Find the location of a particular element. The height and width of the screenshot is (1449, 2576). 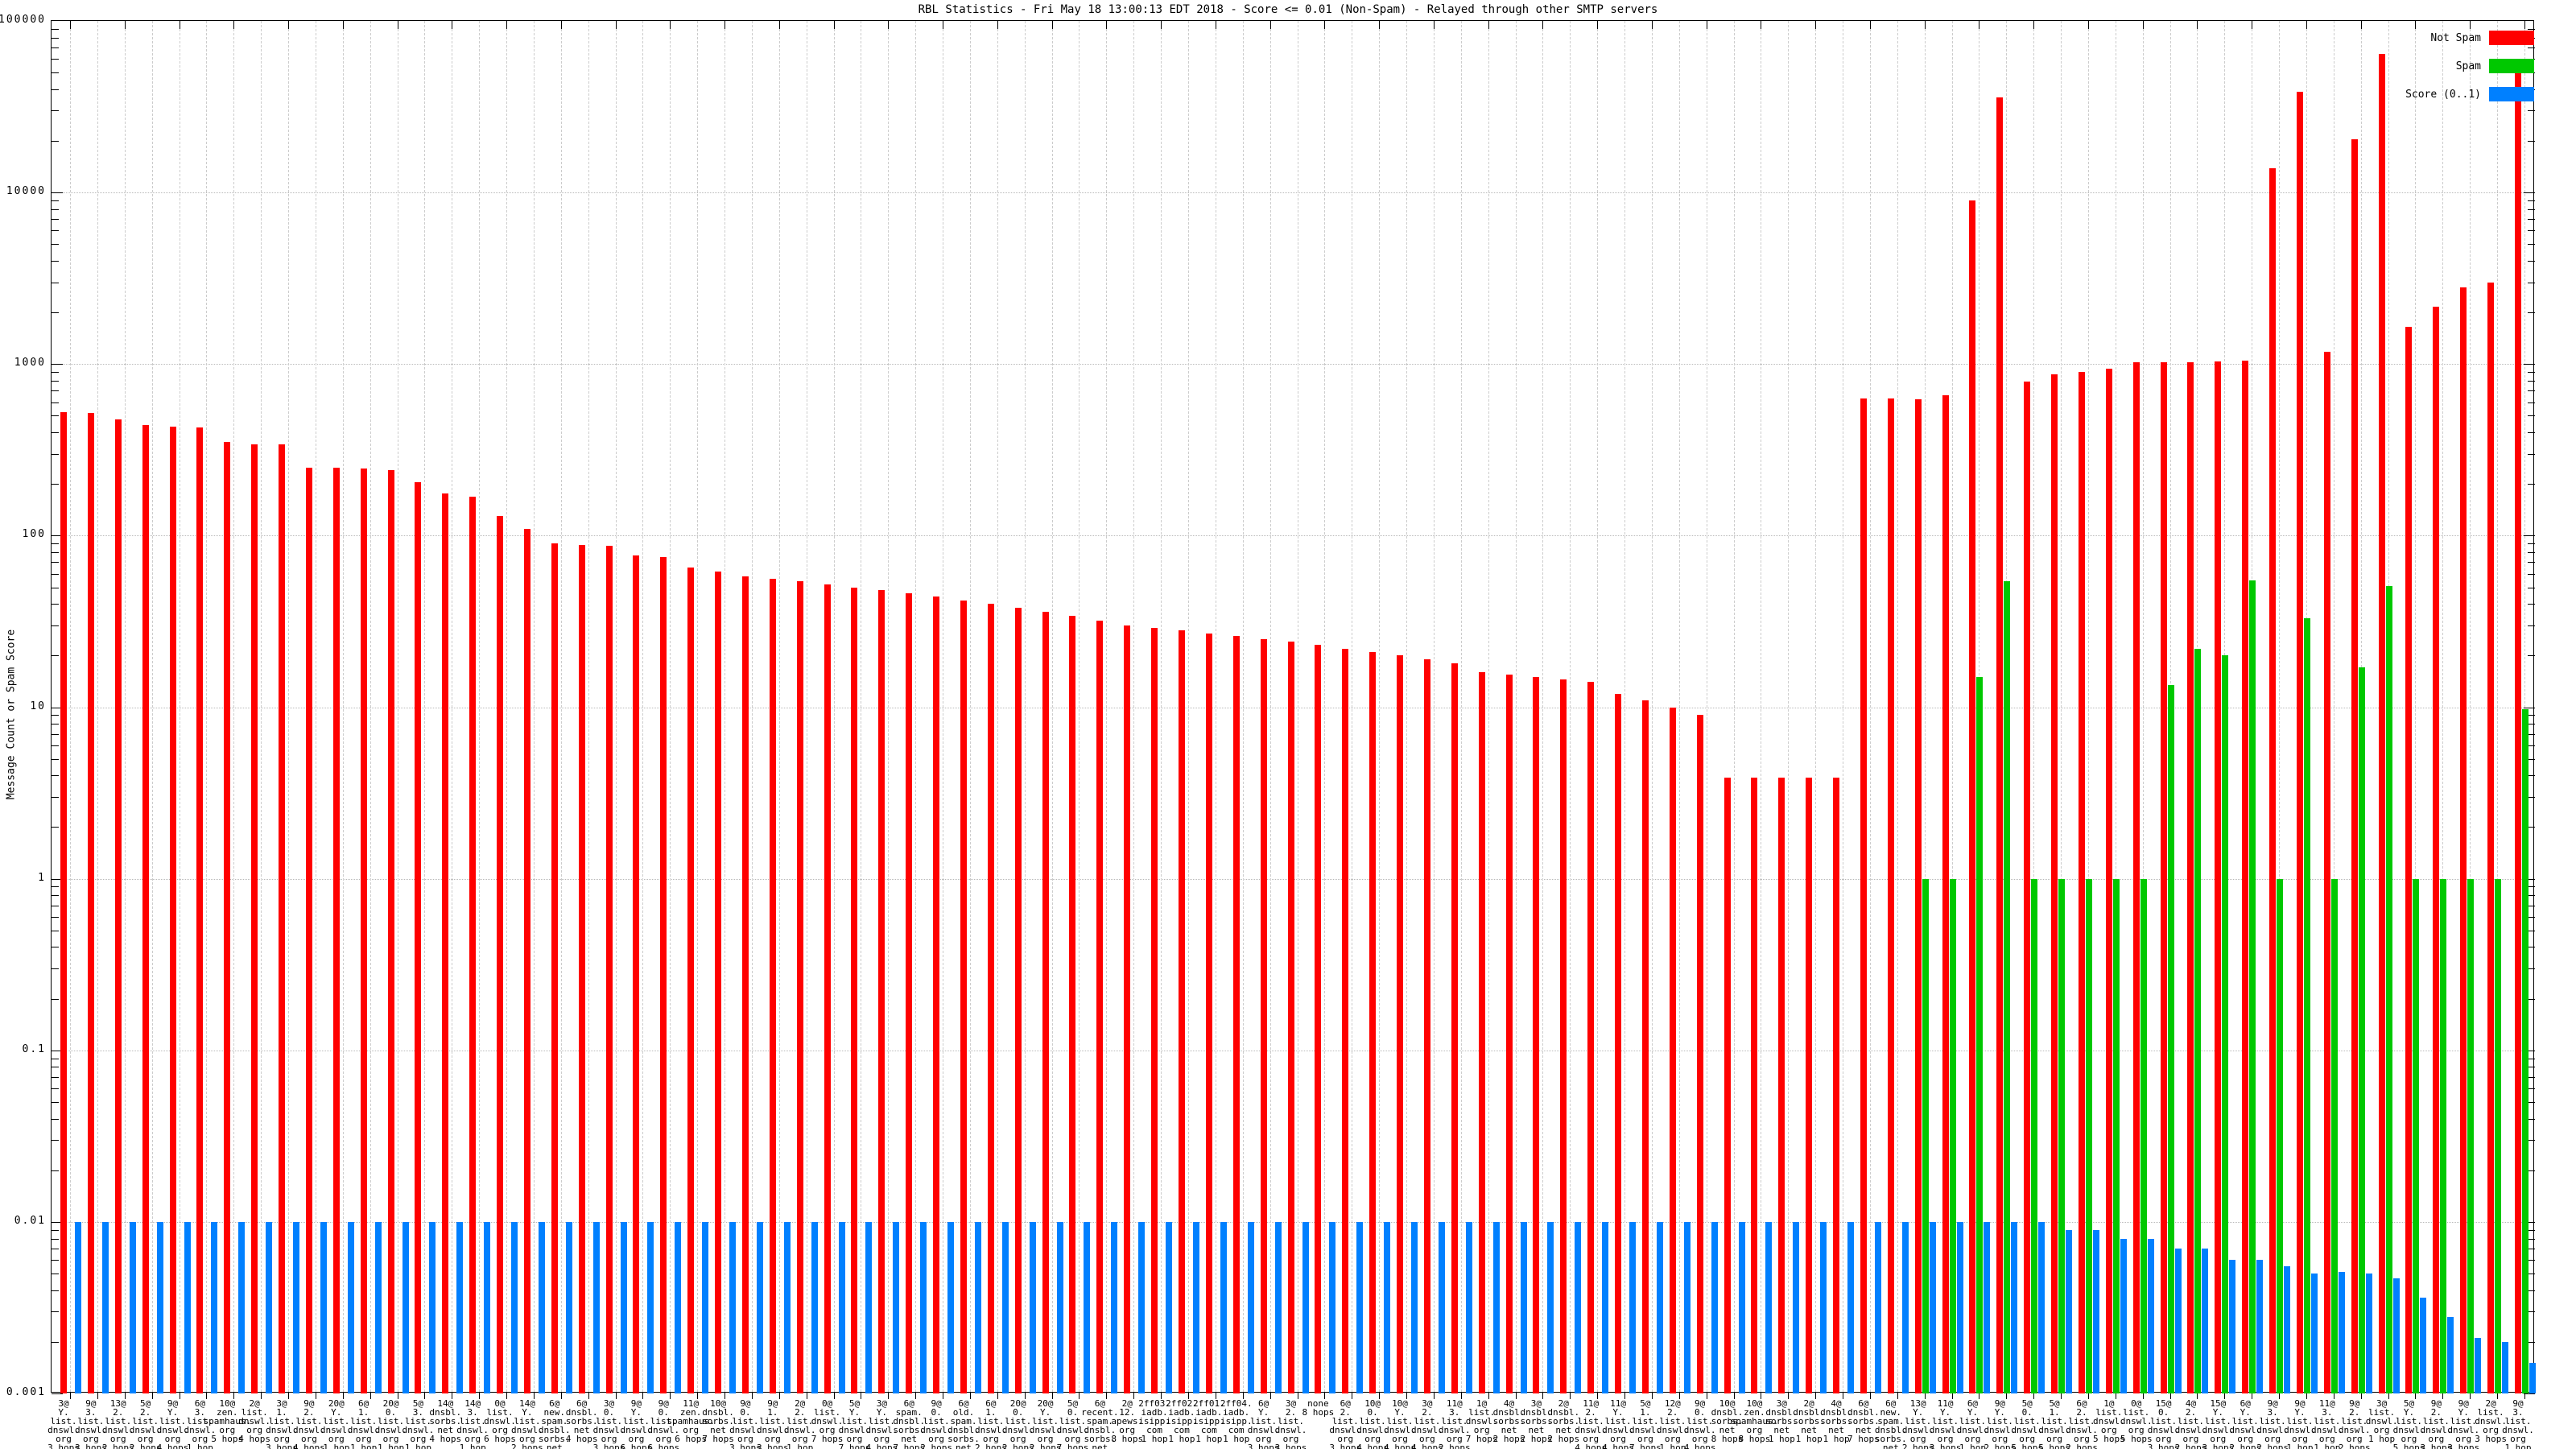

y-tick-label: 1 is located at coordinates (42, 877).